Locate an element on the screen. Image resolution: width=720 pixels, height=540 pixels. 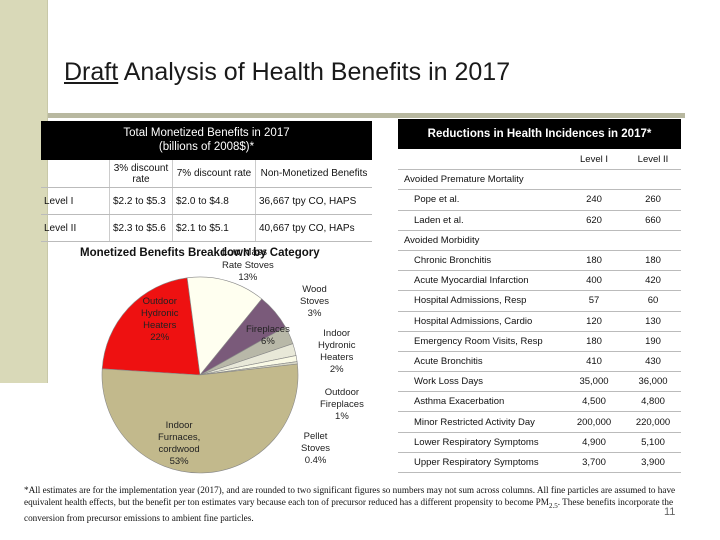
label-indoor-hydronic: Indoor Hydronic Heaters 2% is located at coordinates (337, 351).